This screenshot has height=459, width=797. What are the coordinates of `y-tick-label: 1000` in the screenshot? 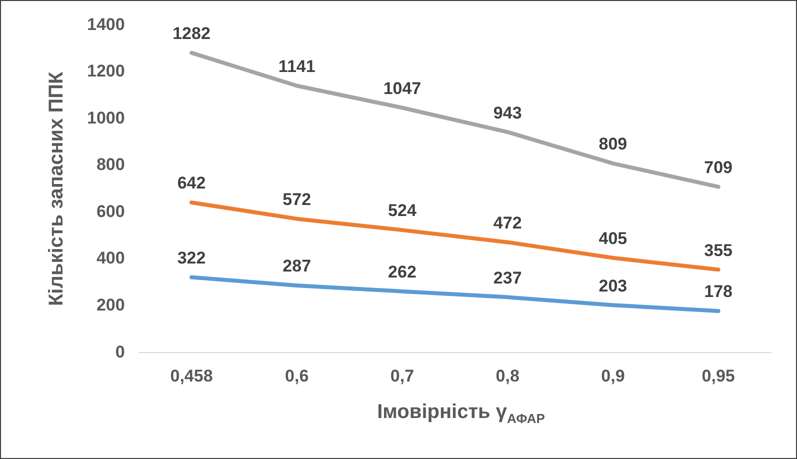 It's located at (105, 118).